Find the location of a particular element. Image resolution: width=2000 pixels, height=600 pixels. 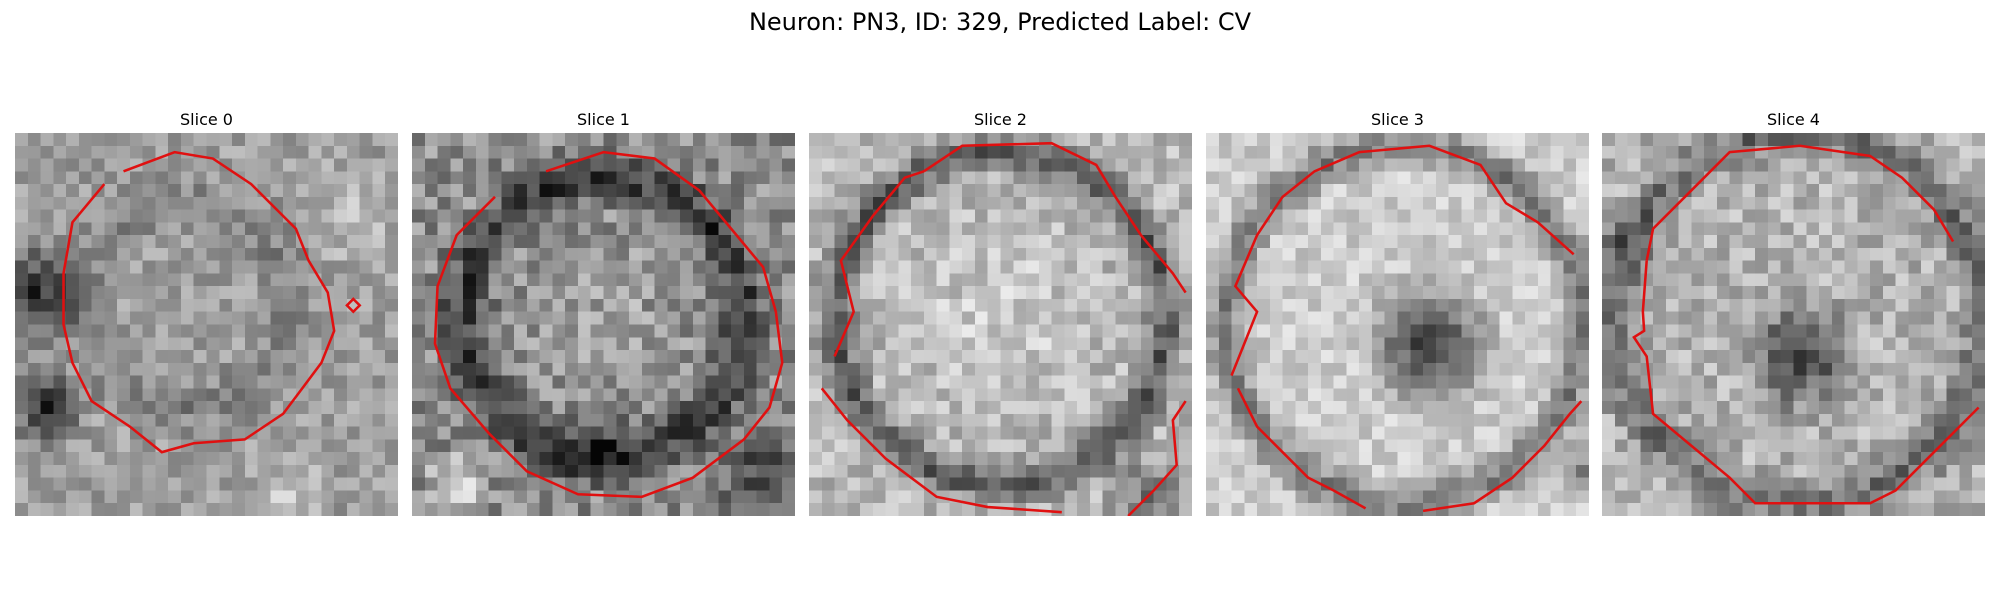

slice-title: Slice 4 is located at coordinates (1793, 119).